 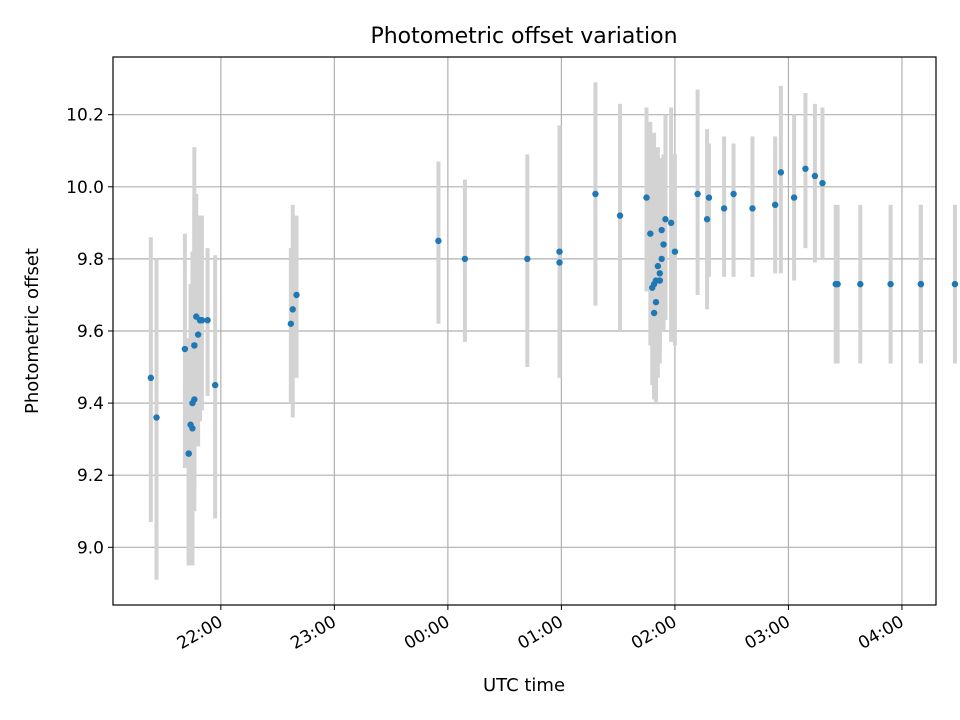 I want to click on y-tick-label: 9.0, so click(x=90, y=548).